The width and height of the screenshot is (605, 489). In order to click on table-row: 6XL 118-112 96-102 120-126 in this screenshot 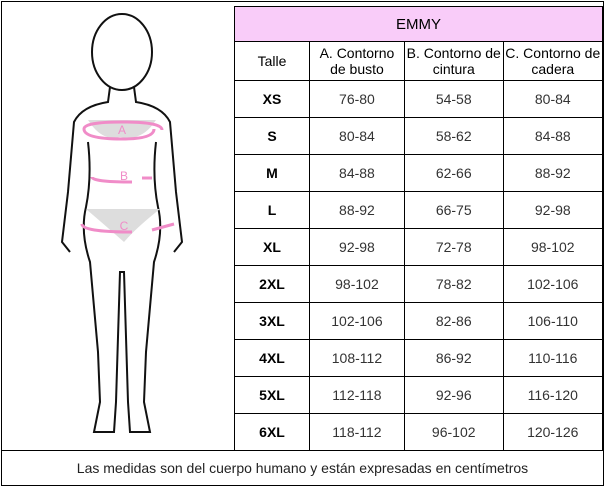, I will do `click(419, 432)`.